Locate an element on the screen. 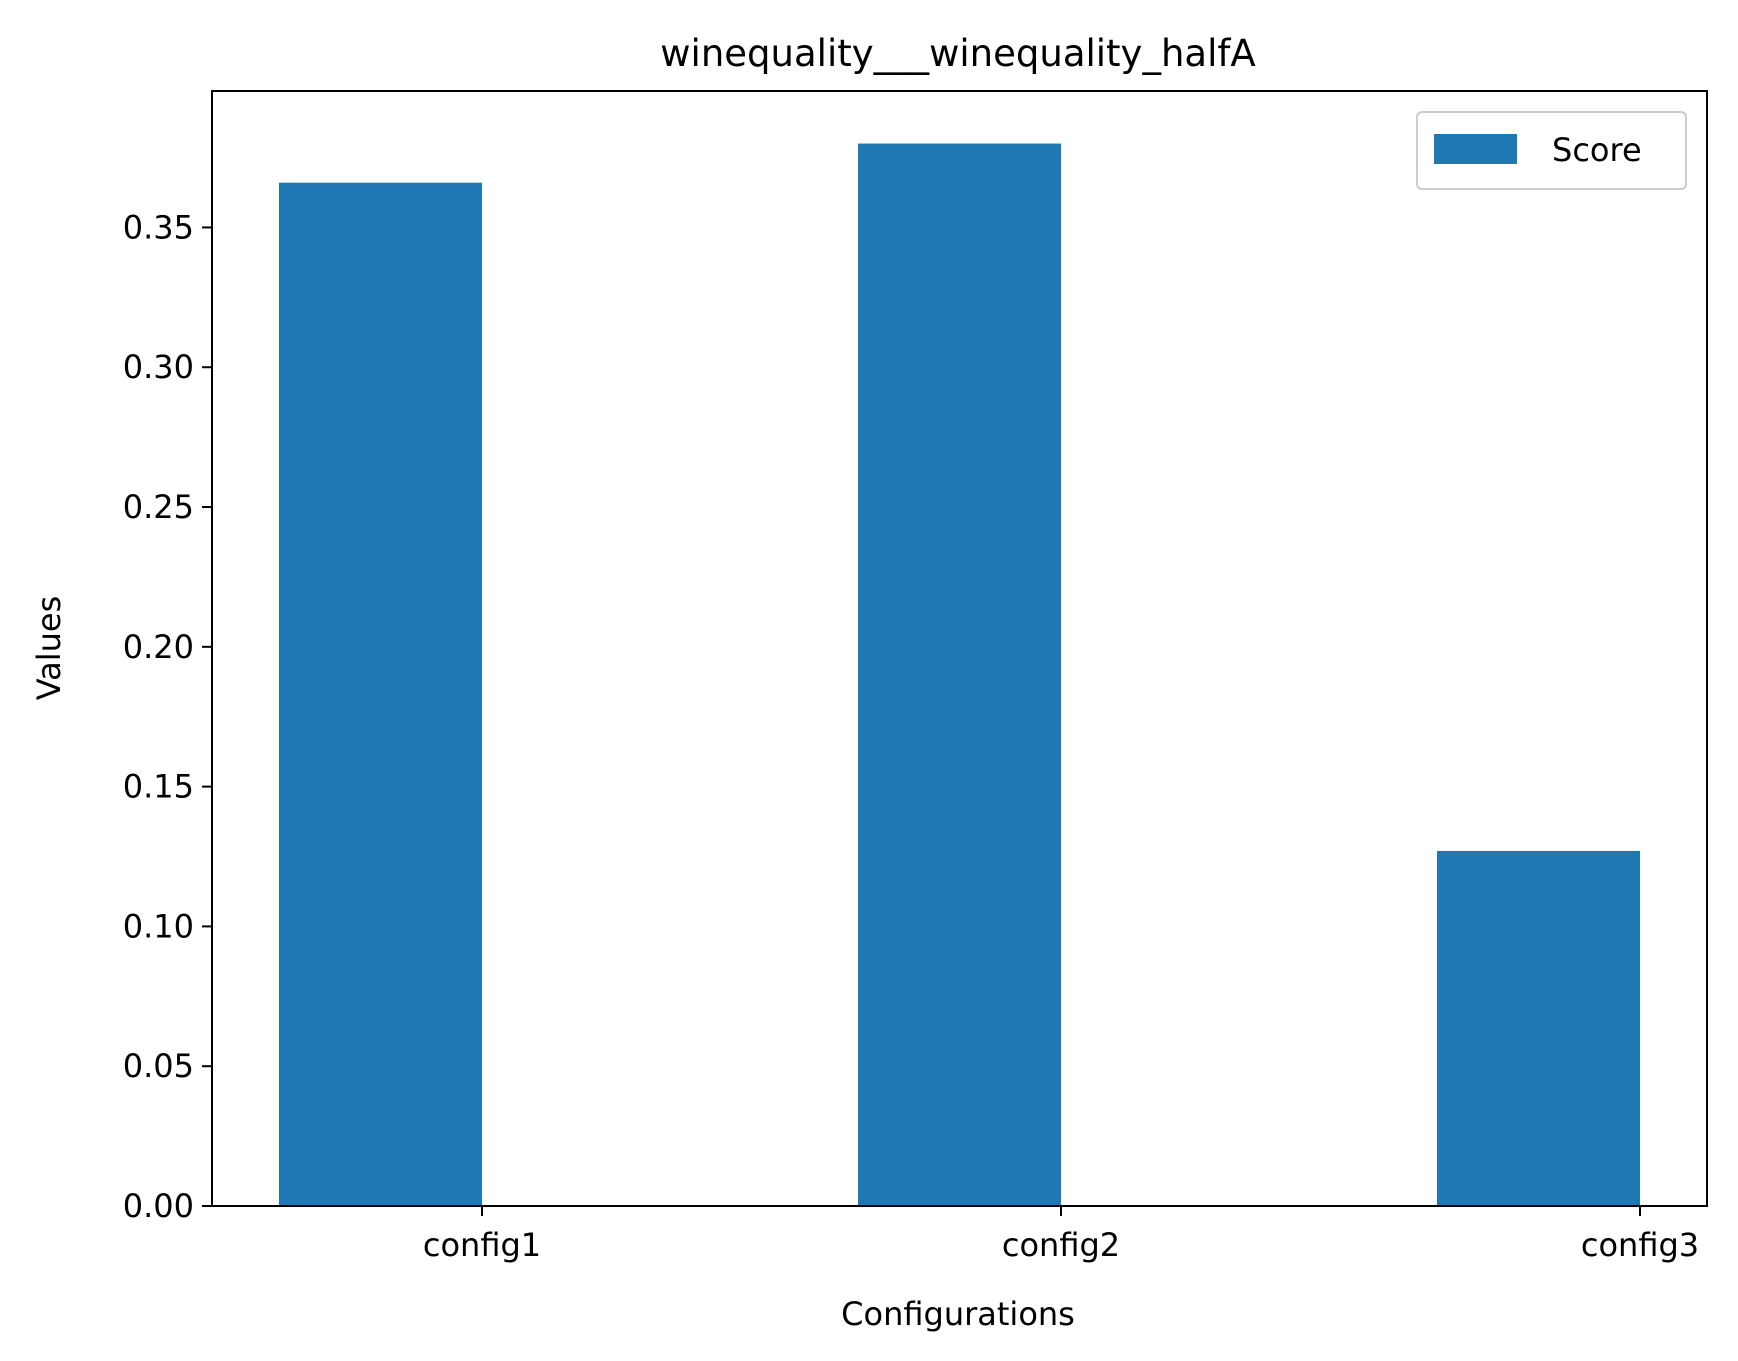  y-tick-label: 0.15 is located at coordinates (158, 787).